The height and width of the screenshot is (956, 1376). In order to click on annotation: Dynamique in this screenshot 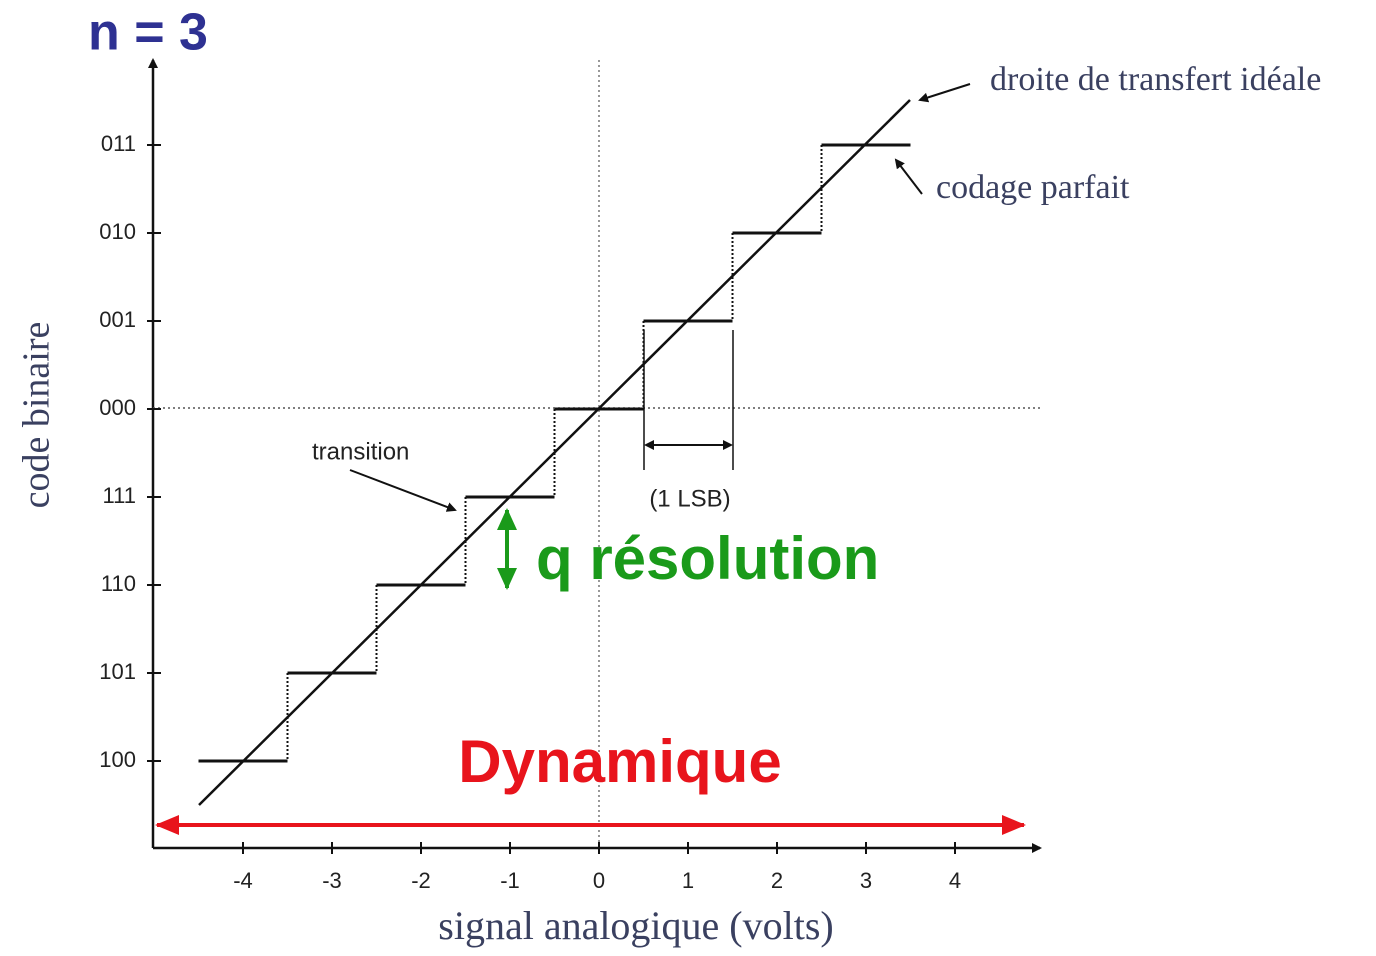, I will do `click(619, 761)`.